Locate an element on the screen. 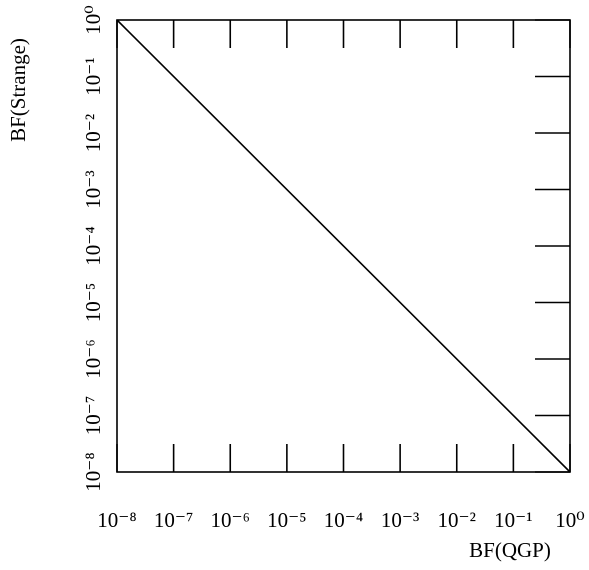  x-tick-label: 10⁻² is located at coordinates (457, 520).